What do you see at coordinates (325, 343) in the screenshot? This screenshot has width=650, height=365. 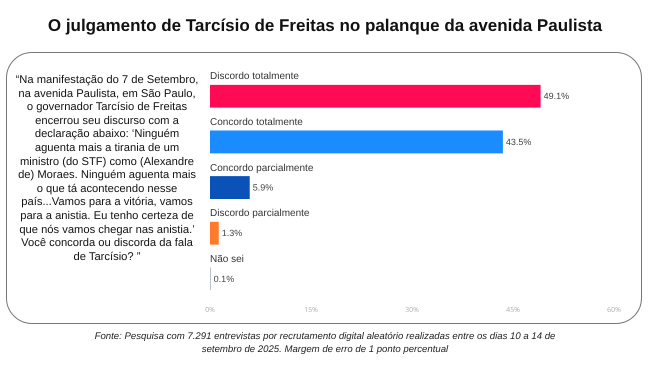 I see `source-note: Fonte: Pesquisa com 7.291 entrevistas por recrutamento digital aleatório realizadas entre os dias 10 a 14 de setembro de 2025. Margem de erro de 1 ponto percentual` at bounding box center [325, 343].